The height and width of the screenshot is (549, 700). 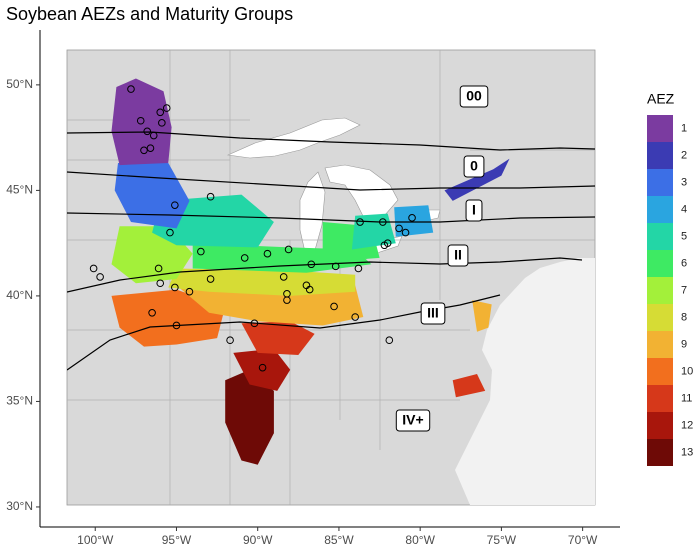 What do you see at coordinates (684, 290) in the screenshot?
I see `legend-label: 7` at bounding box center [684, 290].